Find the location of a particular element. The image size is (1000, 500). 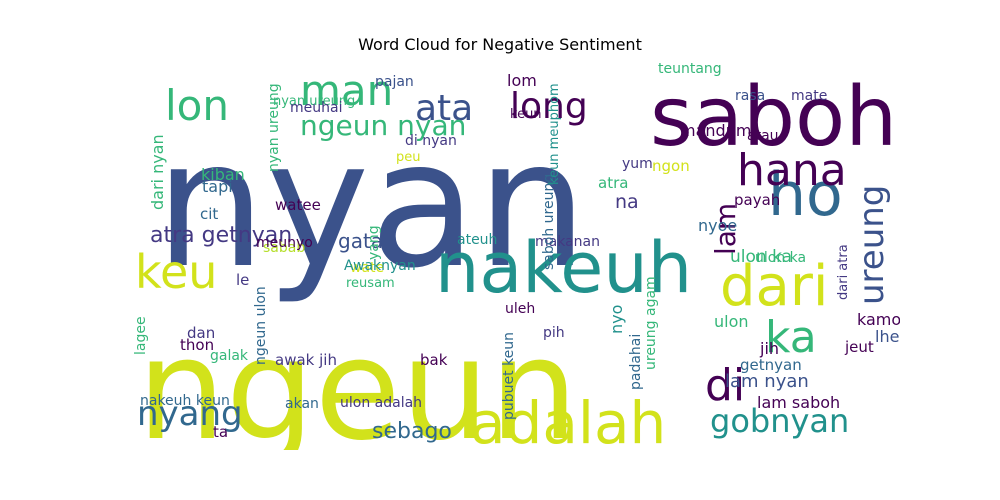

cloud-word: peu is located at coordinates (408, 157).